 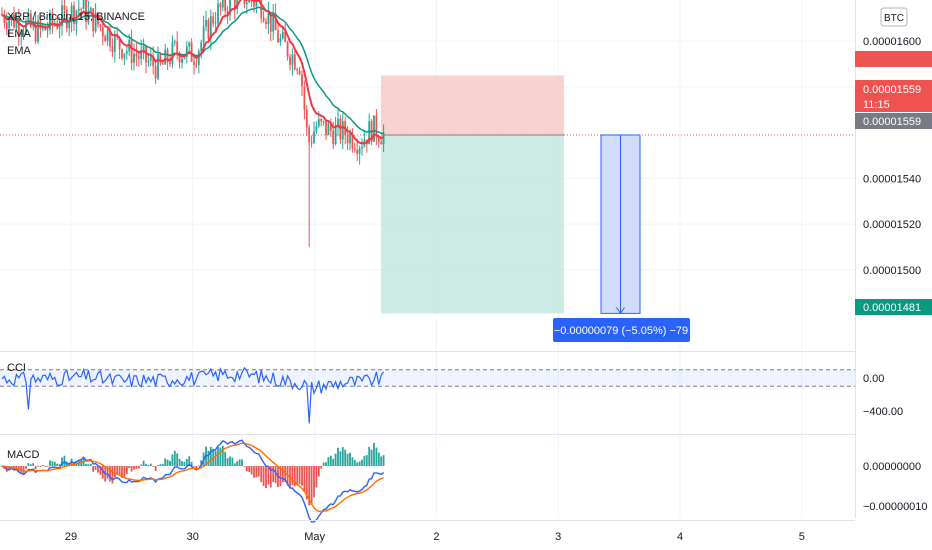 I want to click on stop-loss-zone, so click(x=472, y=105).